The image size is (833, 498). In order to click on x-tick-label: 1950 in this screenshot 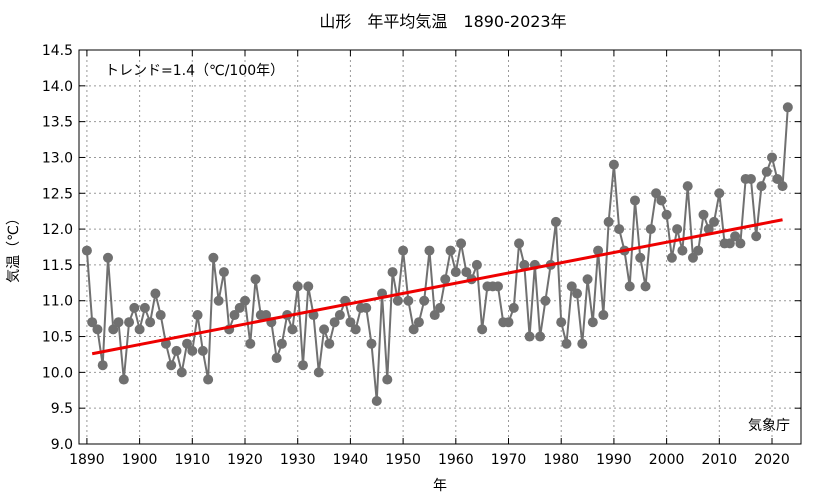, I will do `click(403, 460)`.